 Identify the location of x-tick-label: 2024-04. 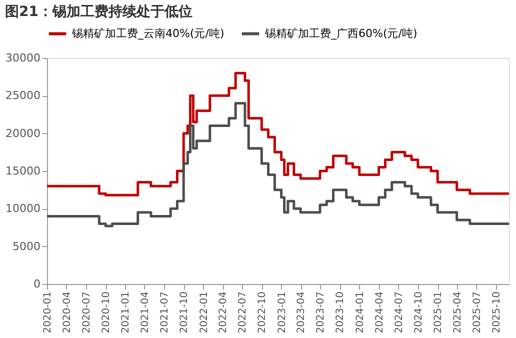
(380, 313).